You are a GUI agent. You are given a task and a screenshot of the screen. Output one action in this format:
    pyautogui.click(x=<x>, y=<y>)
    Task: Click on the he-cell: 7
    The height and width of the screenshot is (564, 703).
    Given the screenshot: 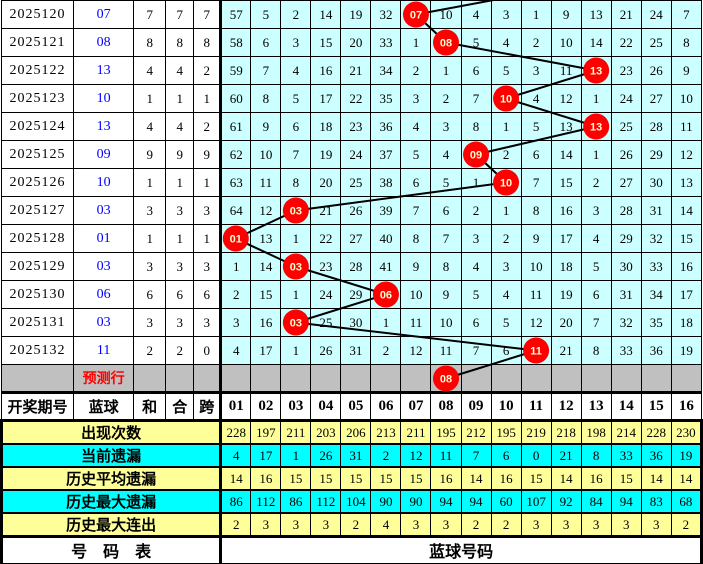 What is the action you would take?
    pyautogui.click(x=150, y=14)
    